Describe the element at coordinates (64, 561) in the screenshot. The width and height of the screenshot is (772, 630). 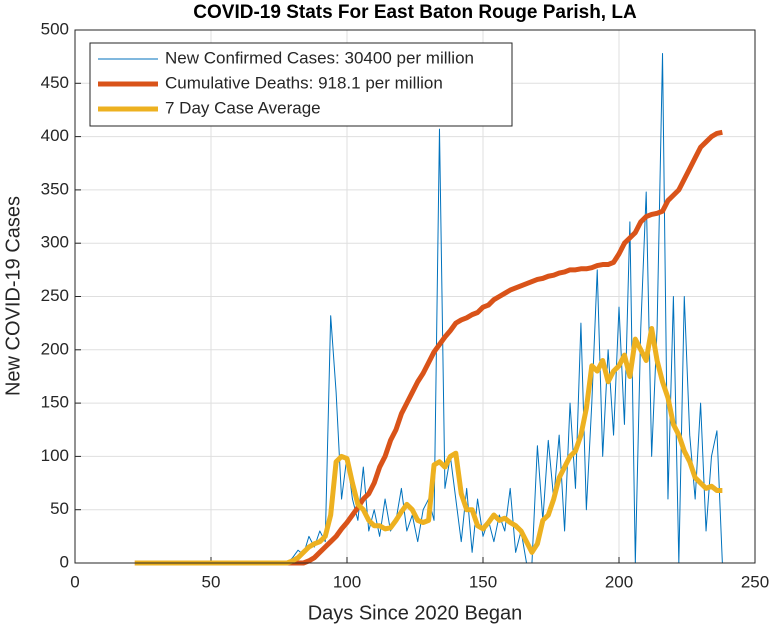
I see `y-tick-label: 0` at that location.